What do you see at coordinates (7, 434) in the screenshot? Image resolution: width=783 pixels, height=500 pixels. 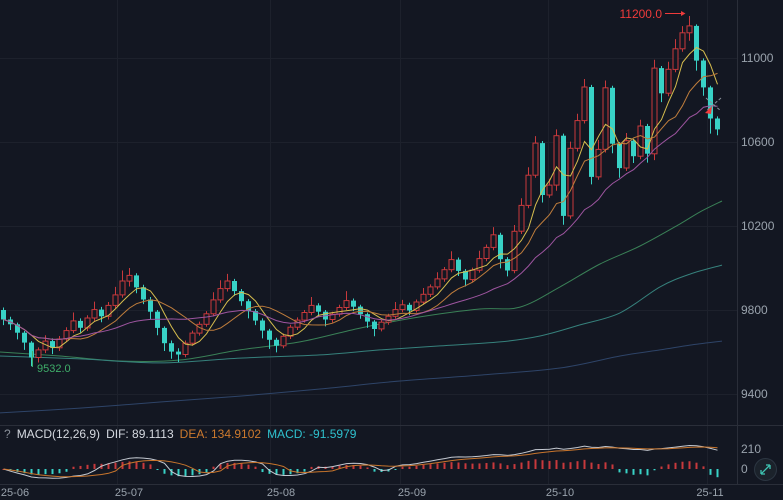 I see `help-icon: ?` at bounding box center [7, 434].